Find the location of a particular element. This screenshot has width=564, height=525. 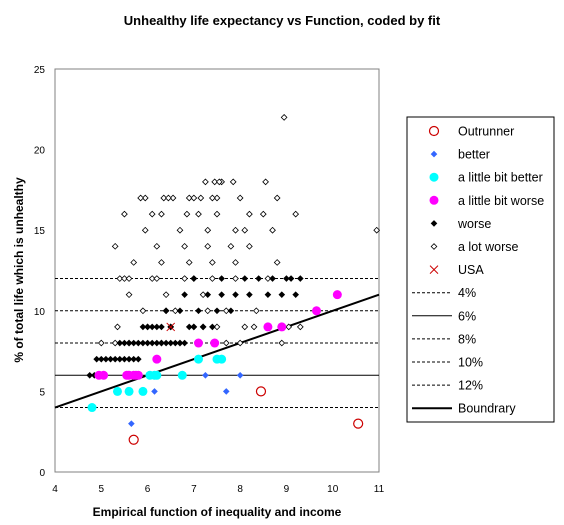

y-tick-label: 5 is located at coordinates (42, 392).